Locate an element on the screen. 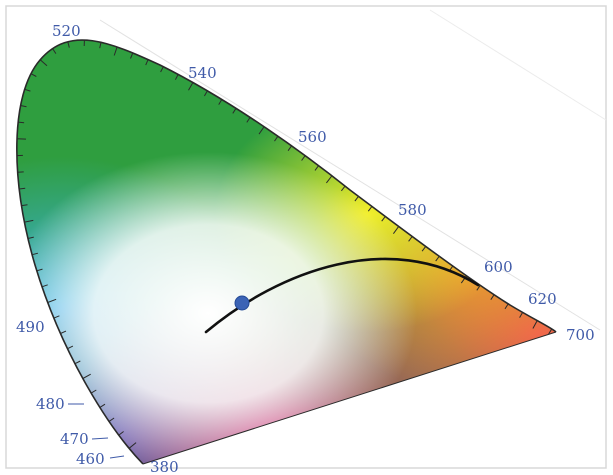 This screenshot has width=613, height=475. wavelength-label-480: 480 is located at coordinates (50, 404).